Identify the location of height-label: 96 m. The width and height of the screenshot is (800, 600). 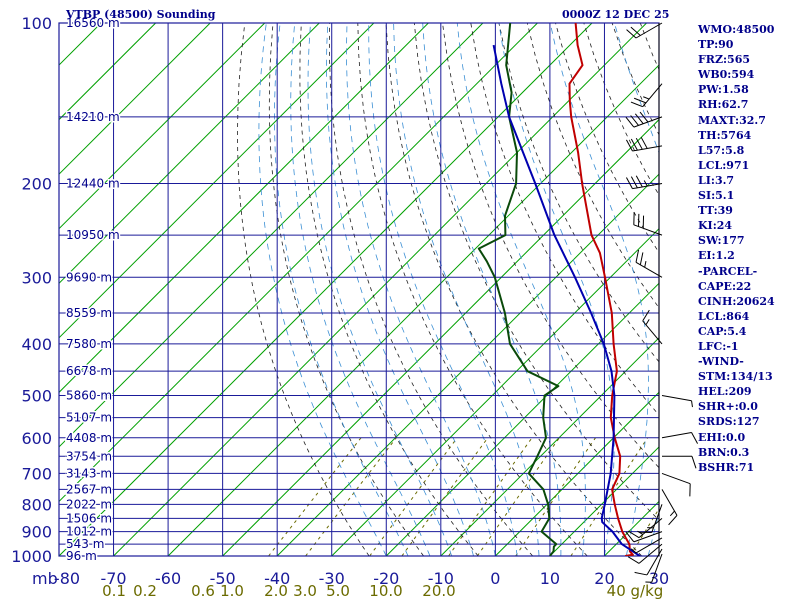
(81, 556).